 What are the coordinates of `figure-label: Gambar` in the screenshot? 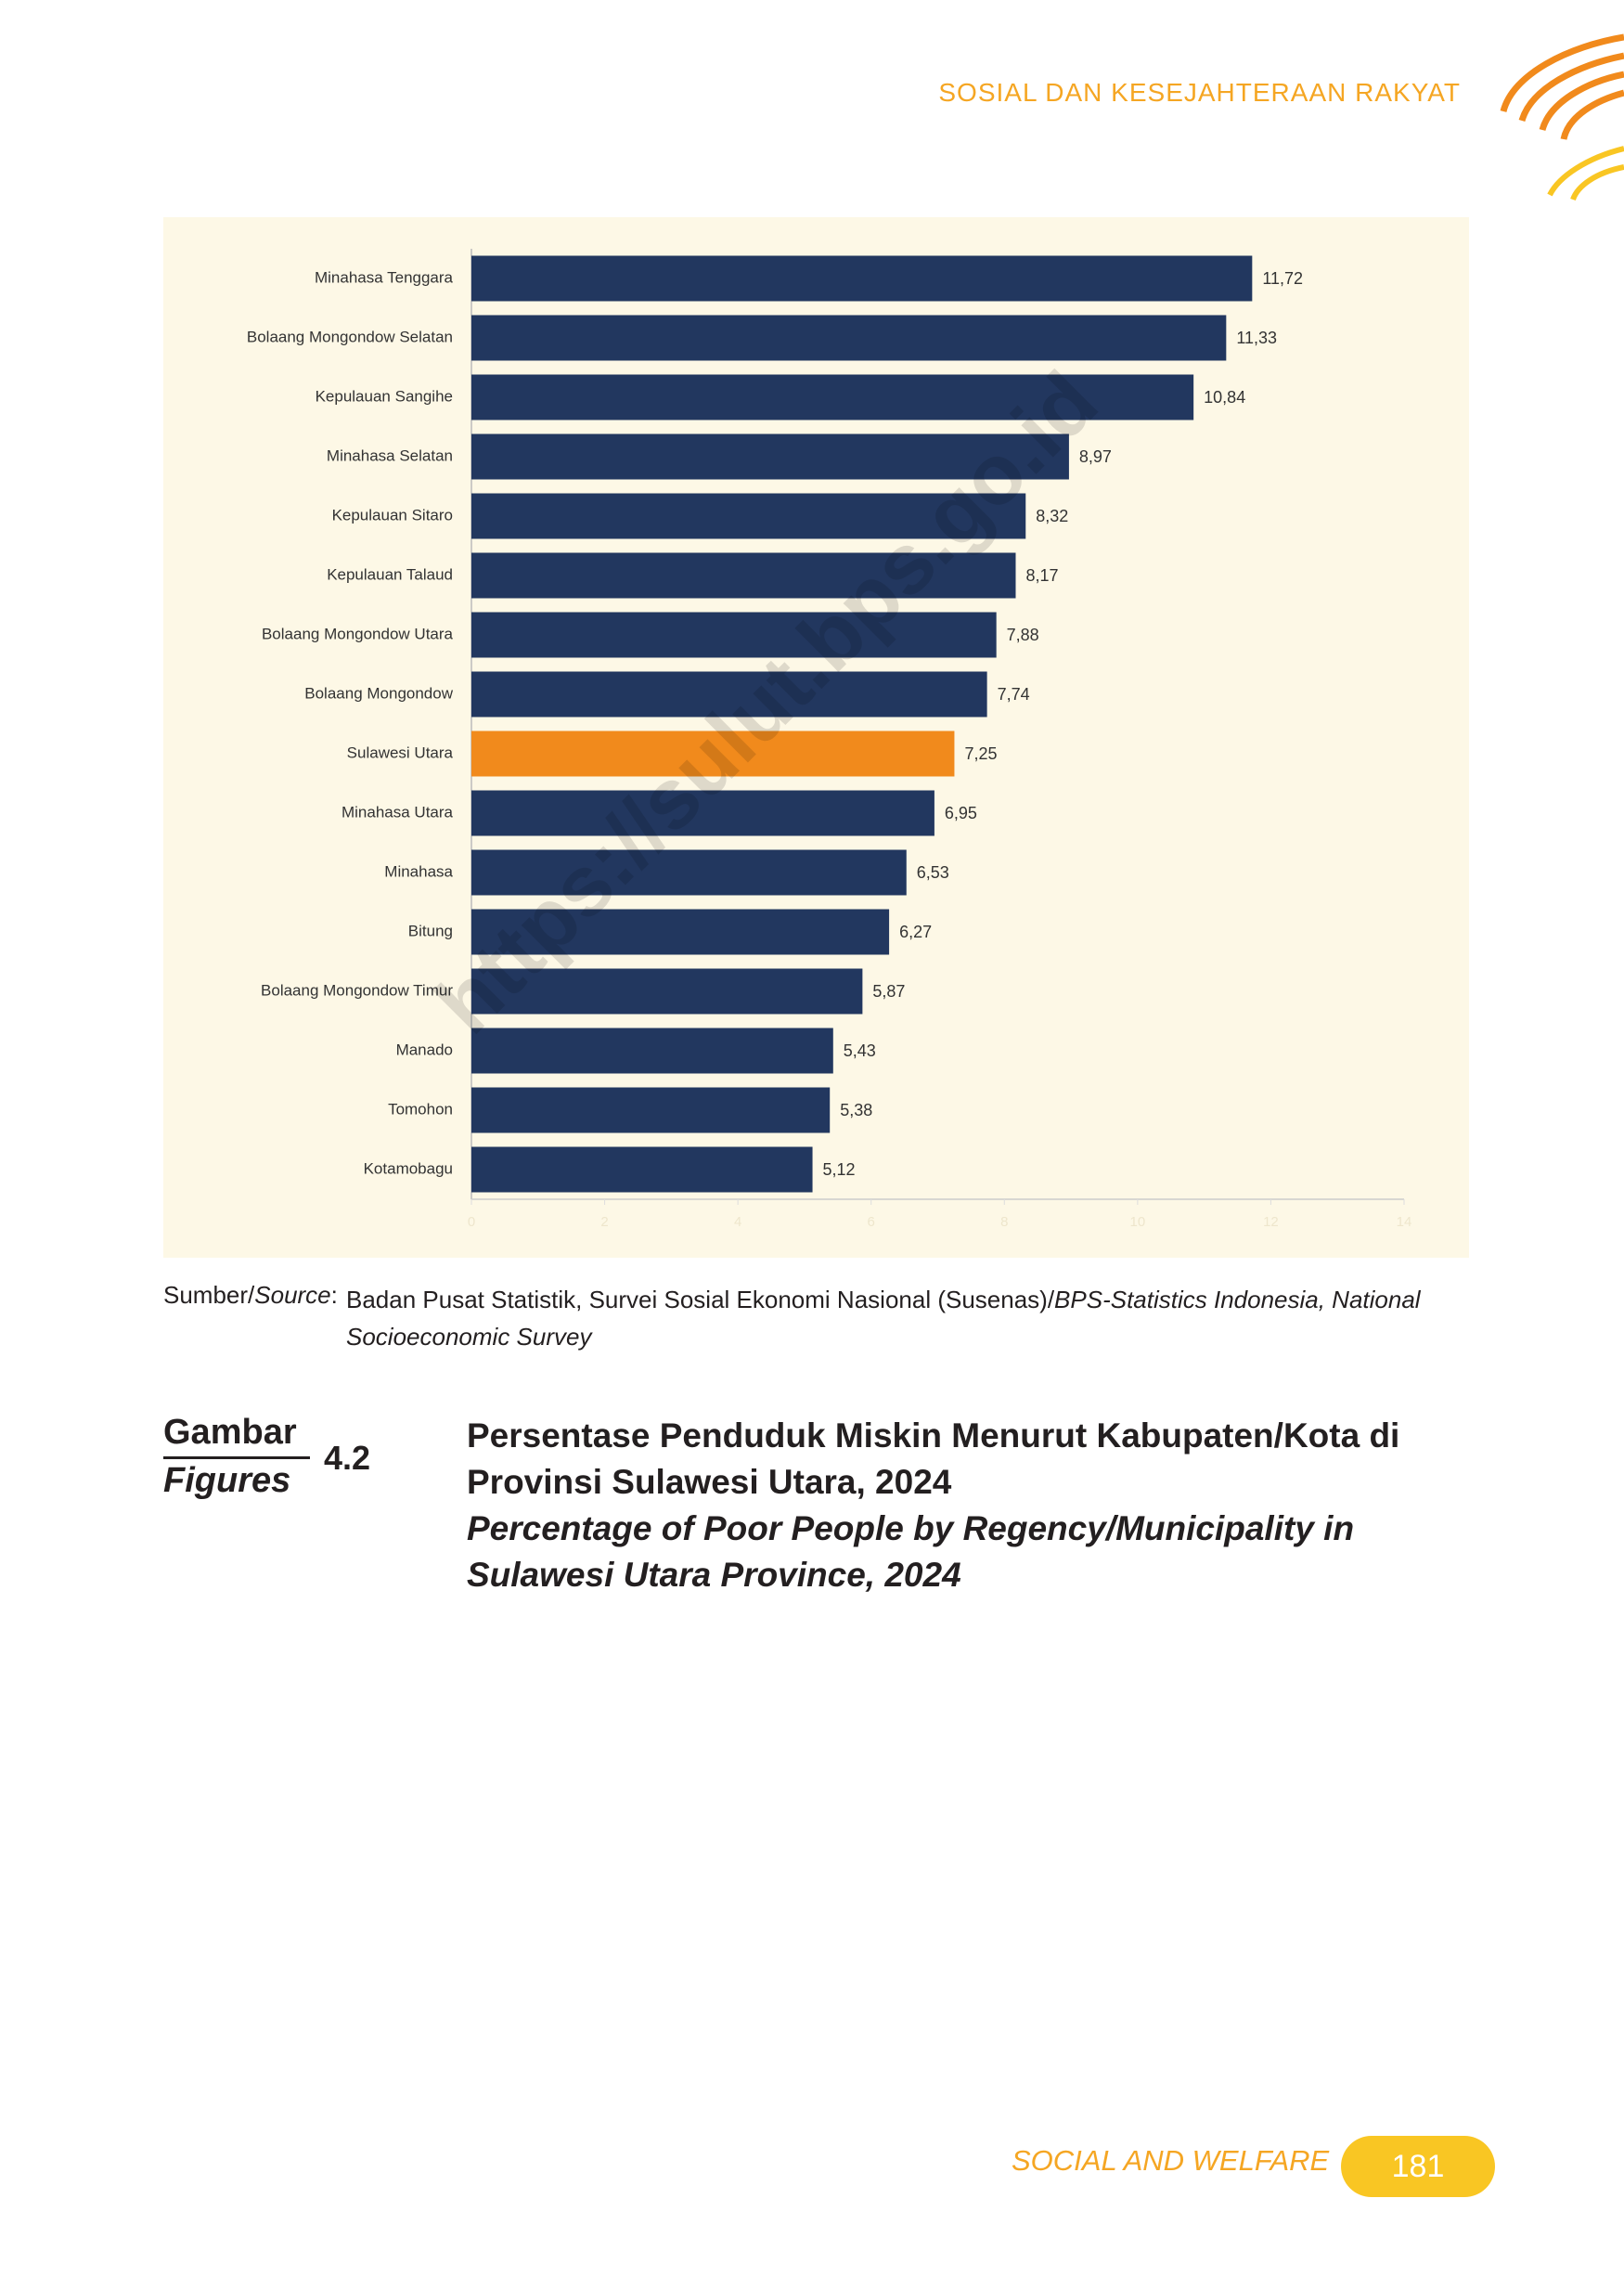 It's located at (237, 1436).